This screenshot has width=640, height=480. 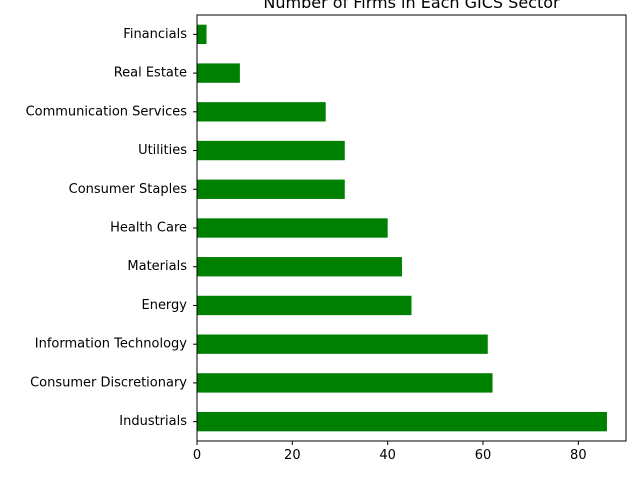 I want to click on category-label: Materials, so click(x=157, y=266).